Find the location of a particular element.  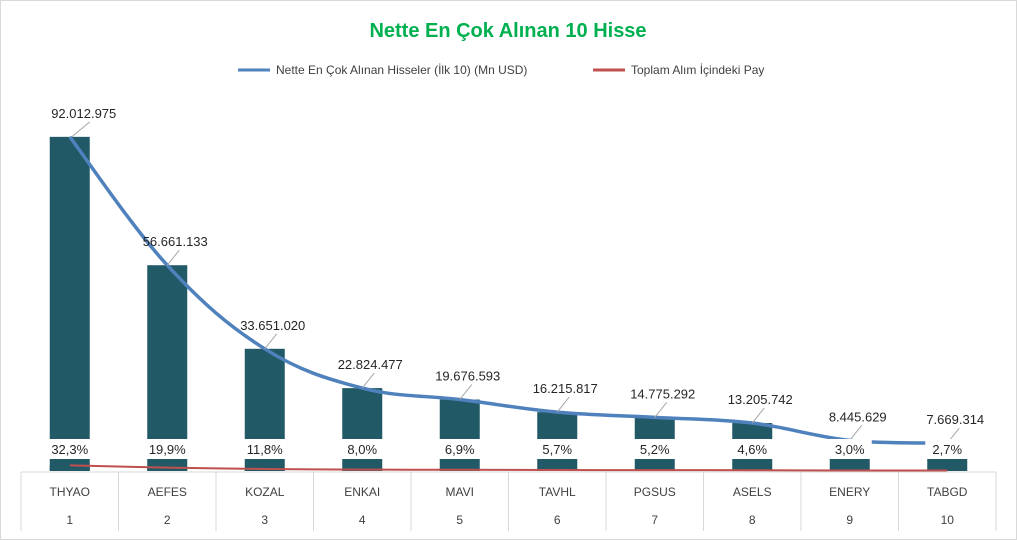

data-label-mn-usd: 13.205.742 is located at coordinates (760, 399).